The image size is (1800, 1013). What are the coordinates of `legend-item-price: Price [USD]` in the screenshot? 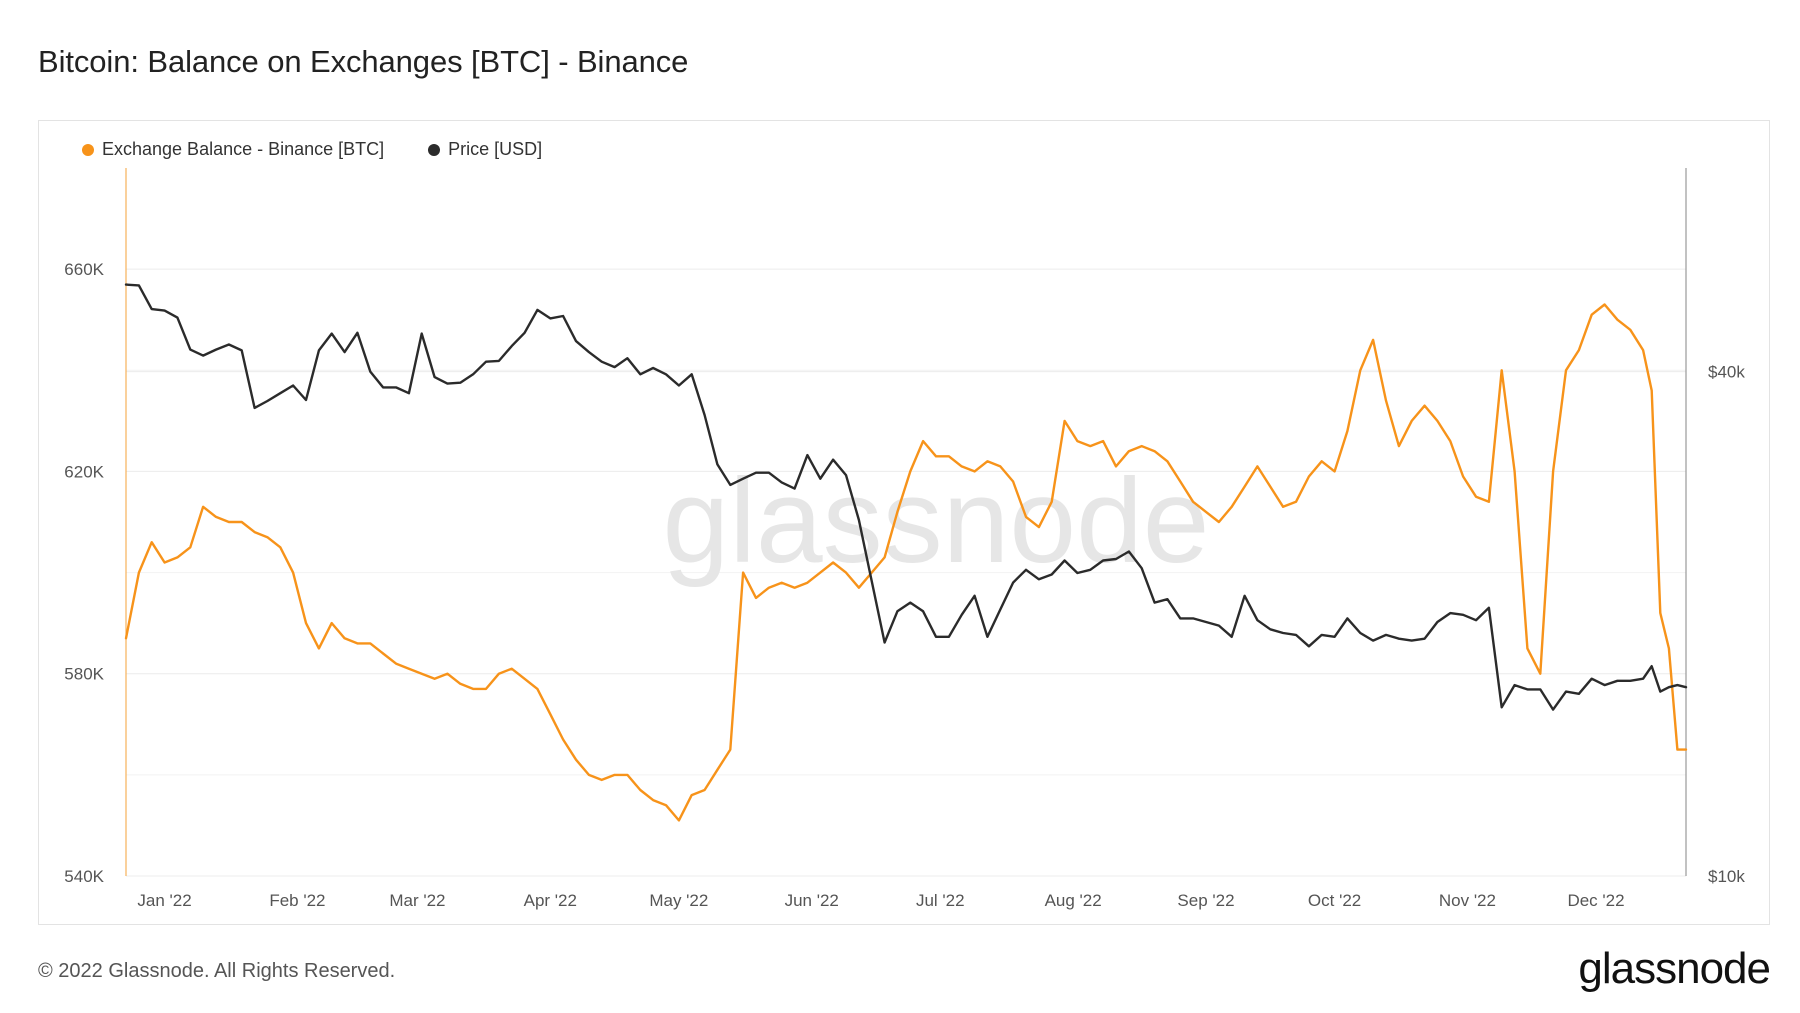 It's located at (485, 149).